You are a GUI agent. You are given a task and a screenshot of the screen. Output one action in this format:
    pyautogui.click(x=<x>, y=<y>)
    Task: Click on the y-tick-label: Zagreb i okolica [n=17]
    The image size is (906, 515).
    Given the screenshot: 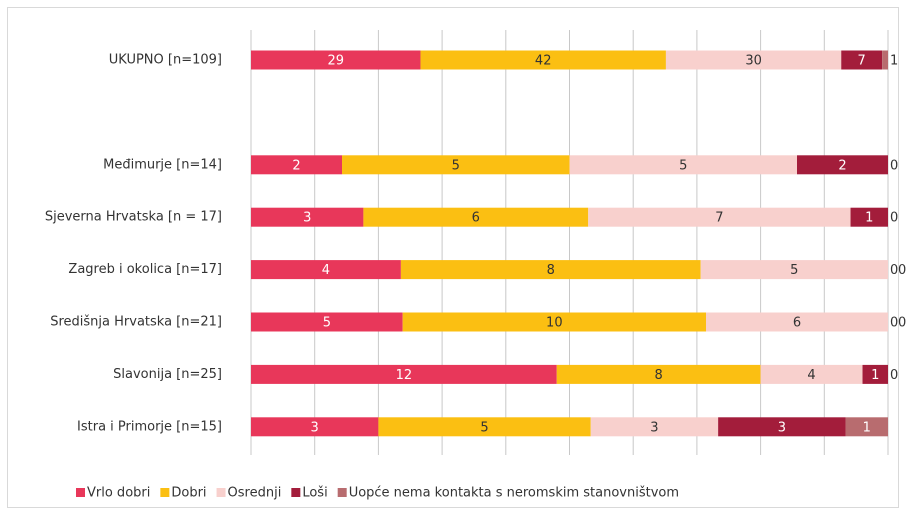 What is the action you would take?
    pyautogui.click(x=145, y=269)
    